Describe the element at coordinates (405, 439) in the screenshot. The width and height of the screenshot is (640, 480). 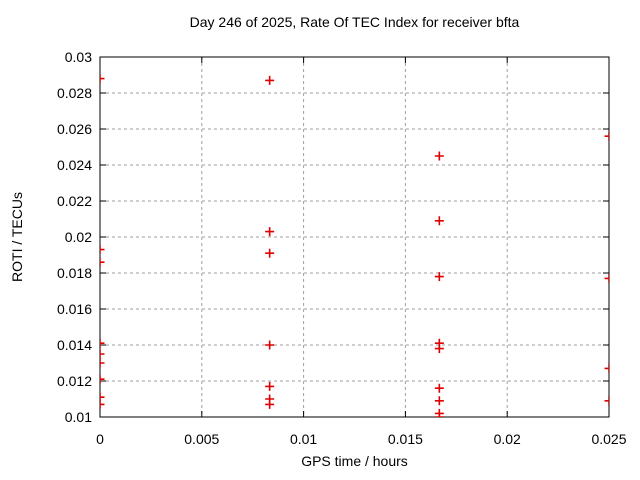
I see `x-tick-label: 0.015` at that location.